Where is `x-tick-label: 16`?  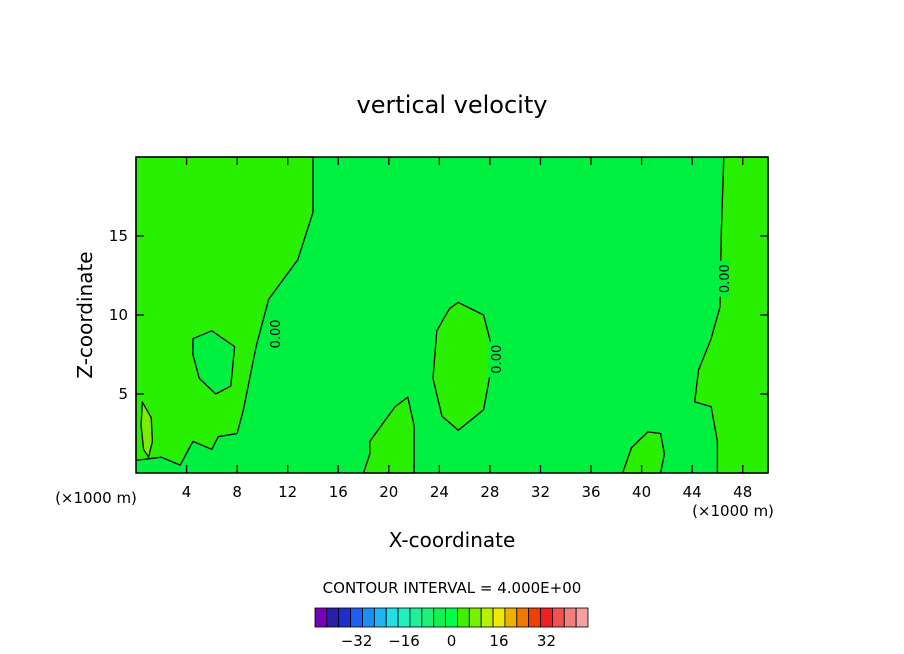
x-tick-label: 16 is located at coordinates (338, 492).